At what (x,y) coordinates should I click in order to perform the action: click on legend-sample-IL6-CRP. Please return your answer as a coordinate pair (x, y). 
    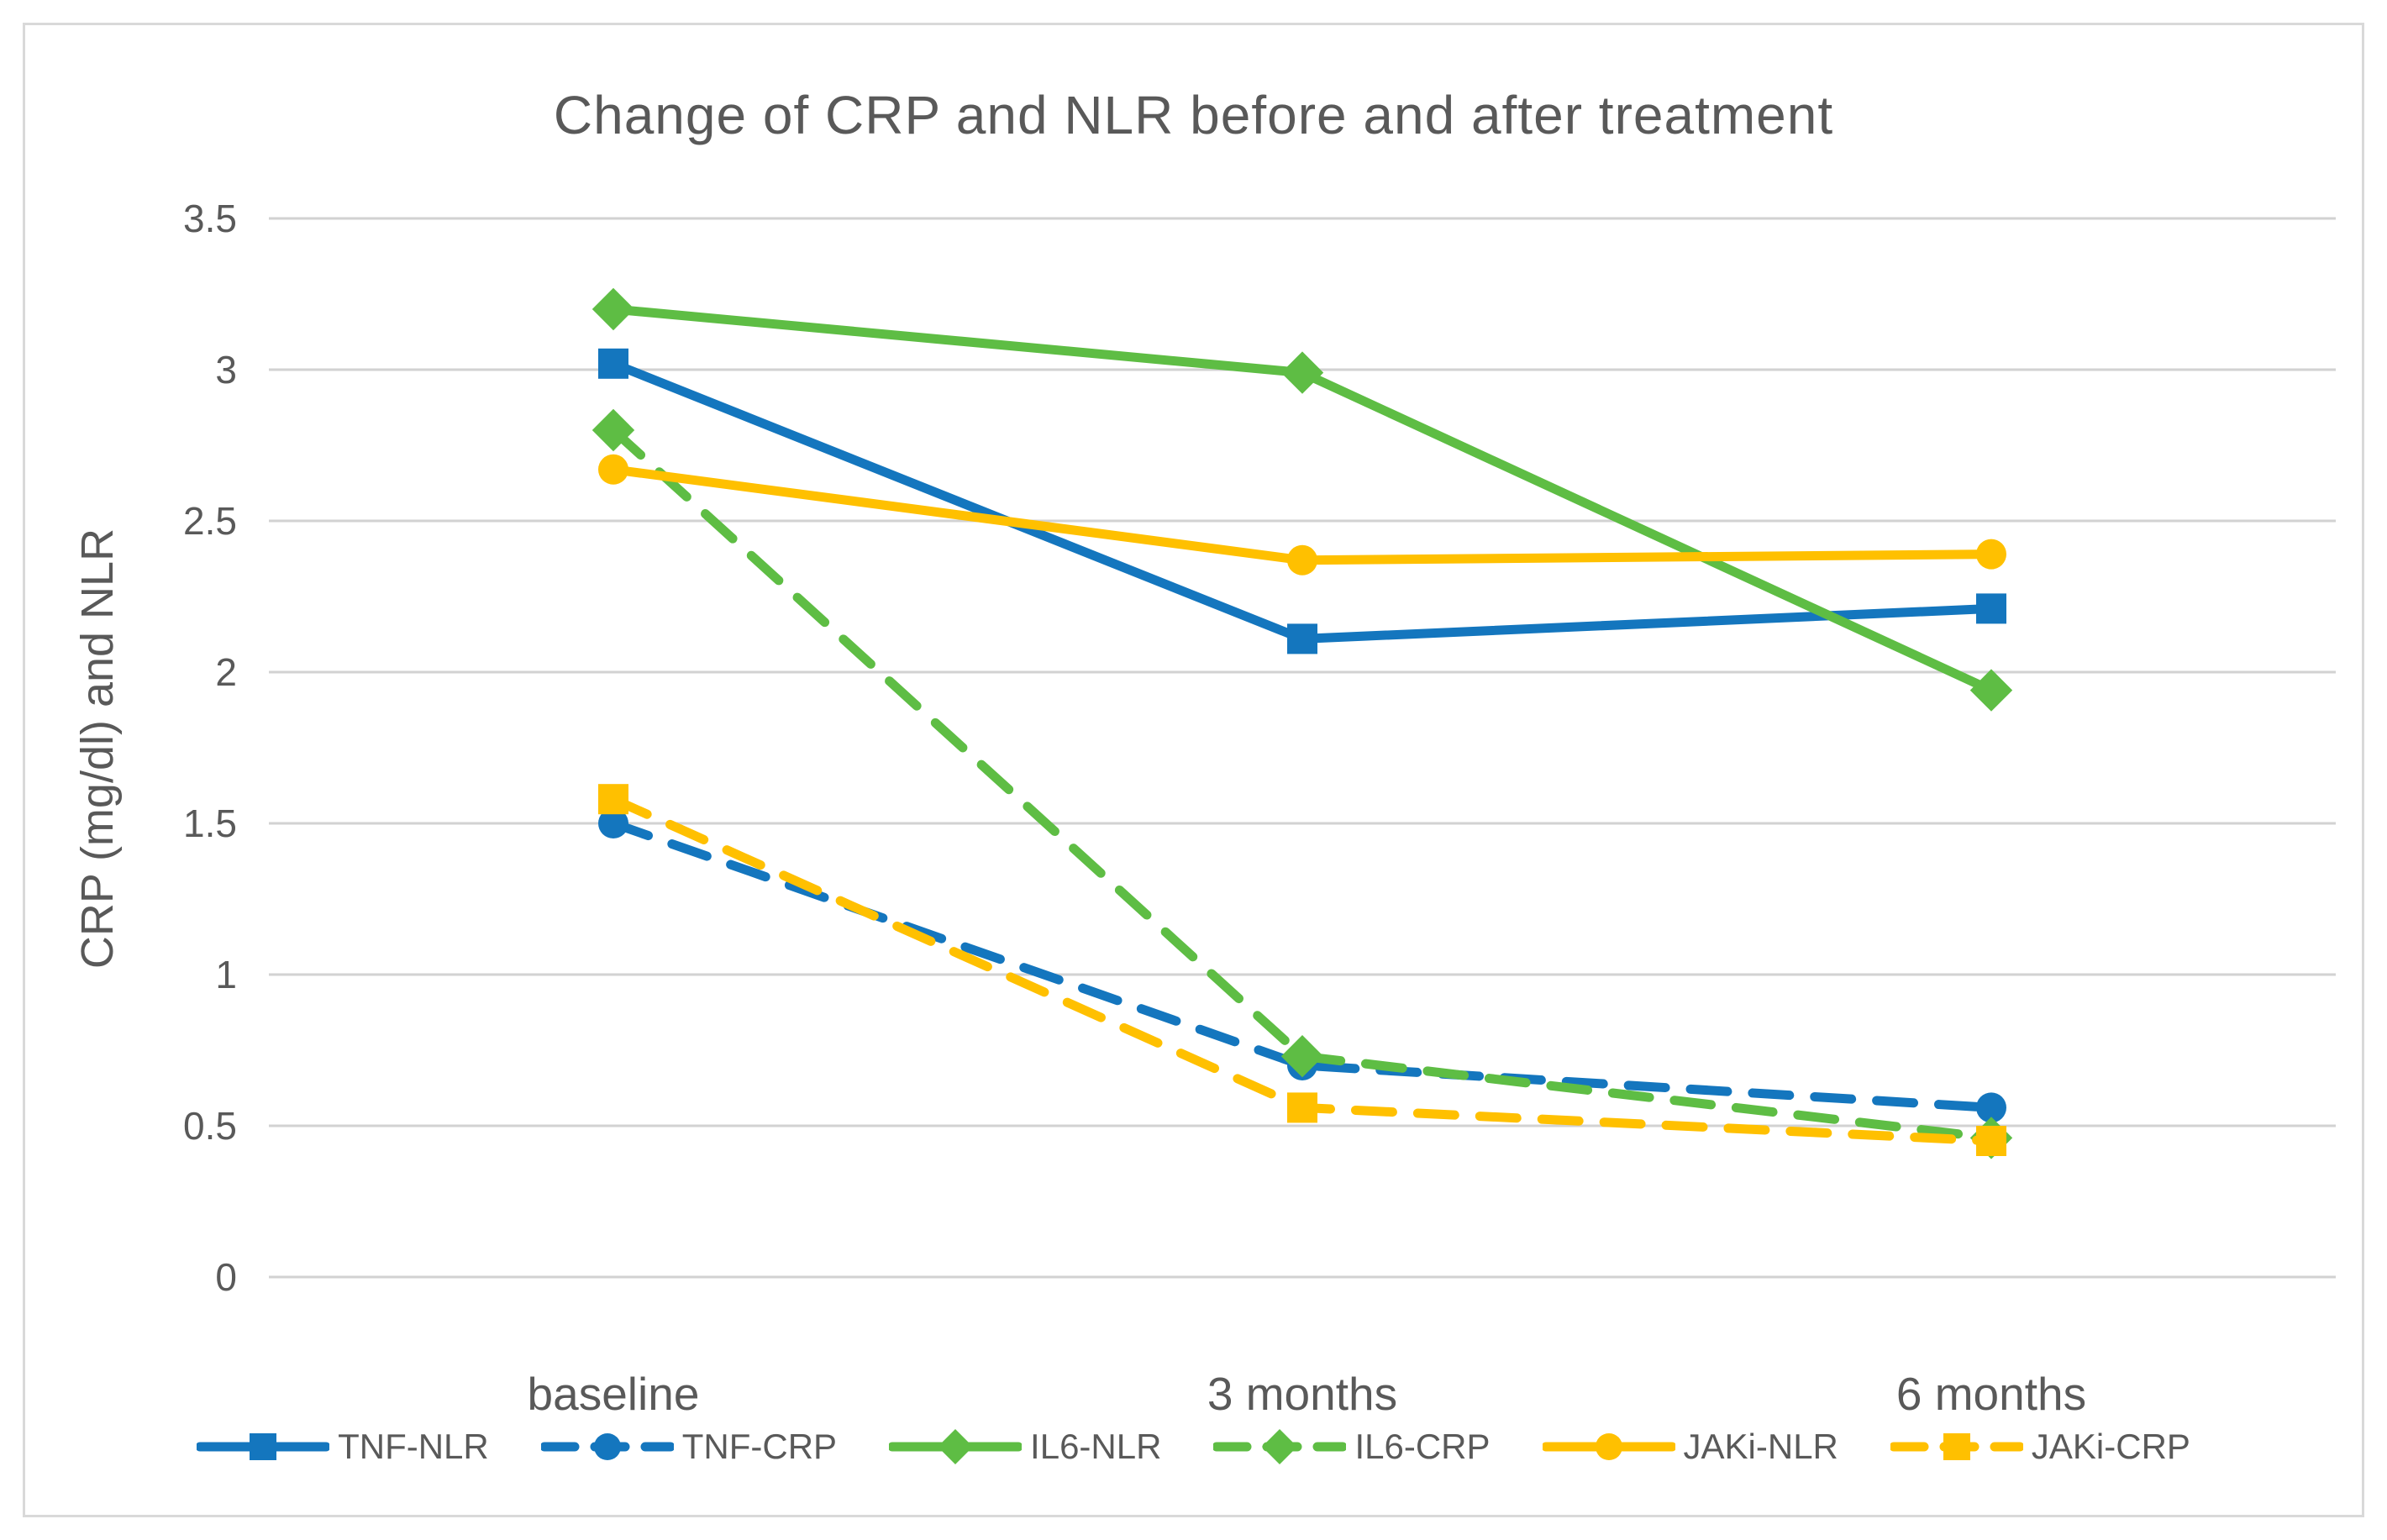
    Looking at the image, I should click on (1280, 1447).